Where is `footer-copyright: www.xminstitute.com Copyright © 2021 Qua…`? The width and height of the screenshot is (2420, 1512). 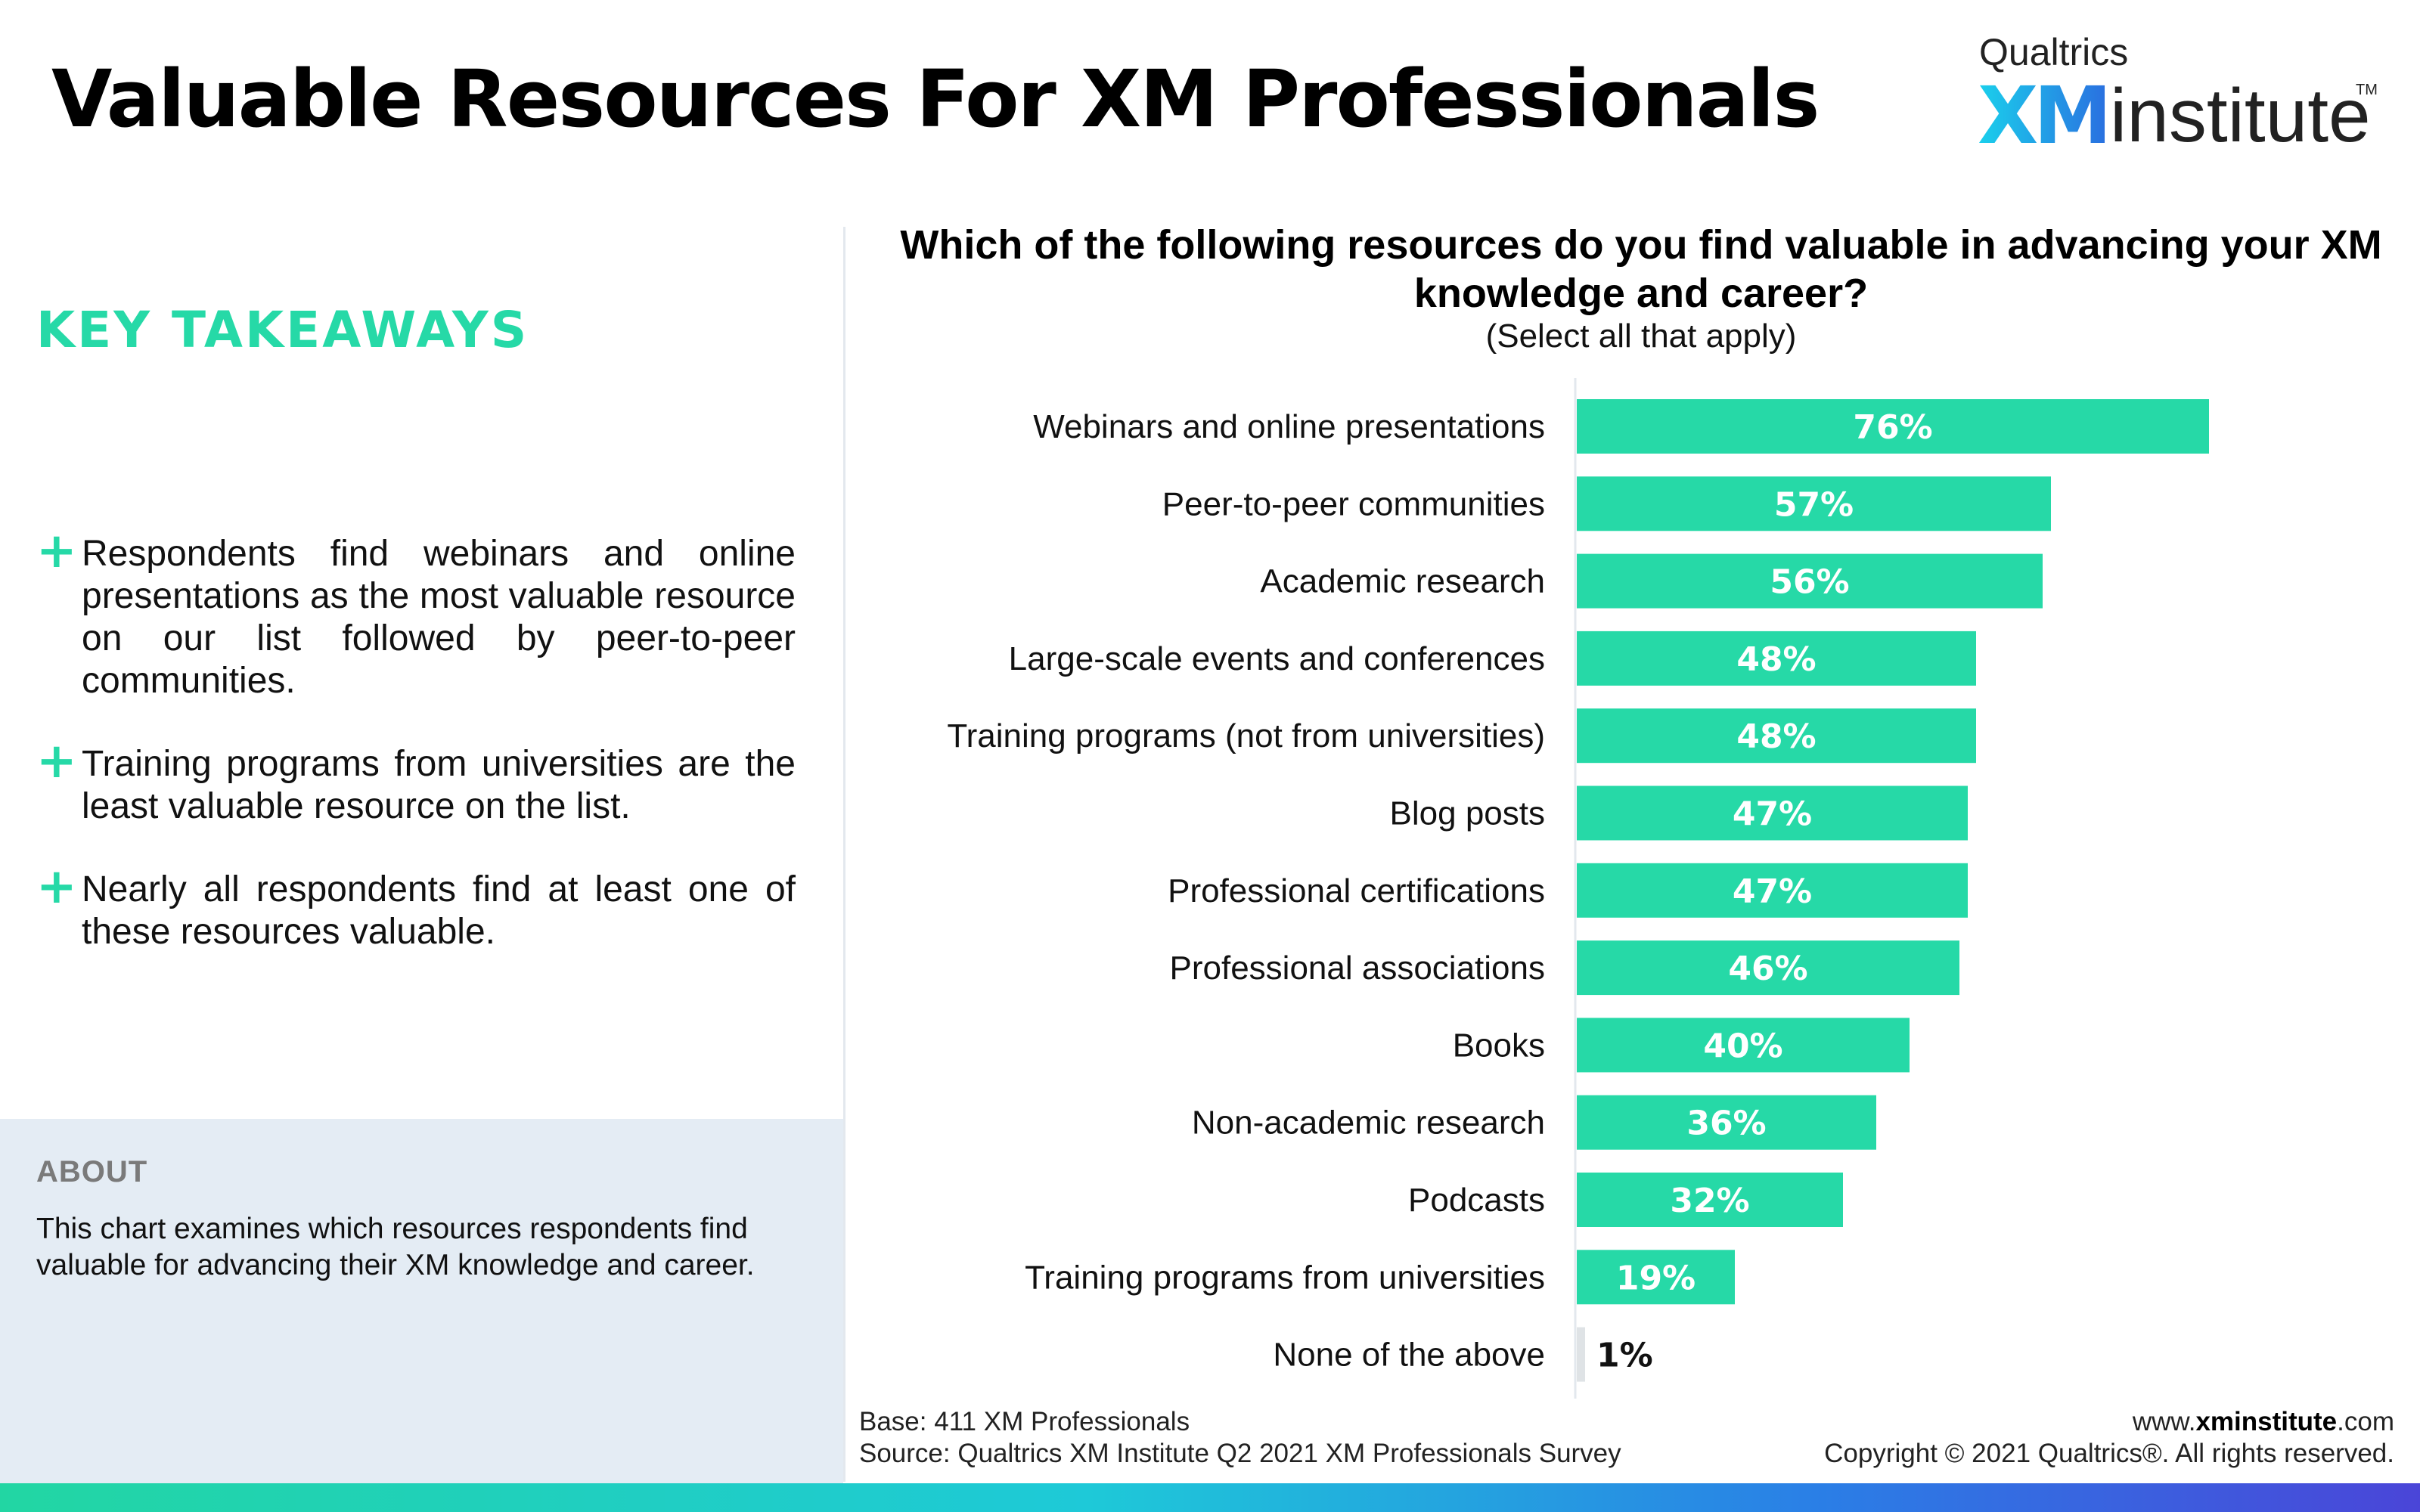
footer-copyright: www.xminstitute.com Copyright © 2021 Qua… is located at coordinates (2109, 1438).